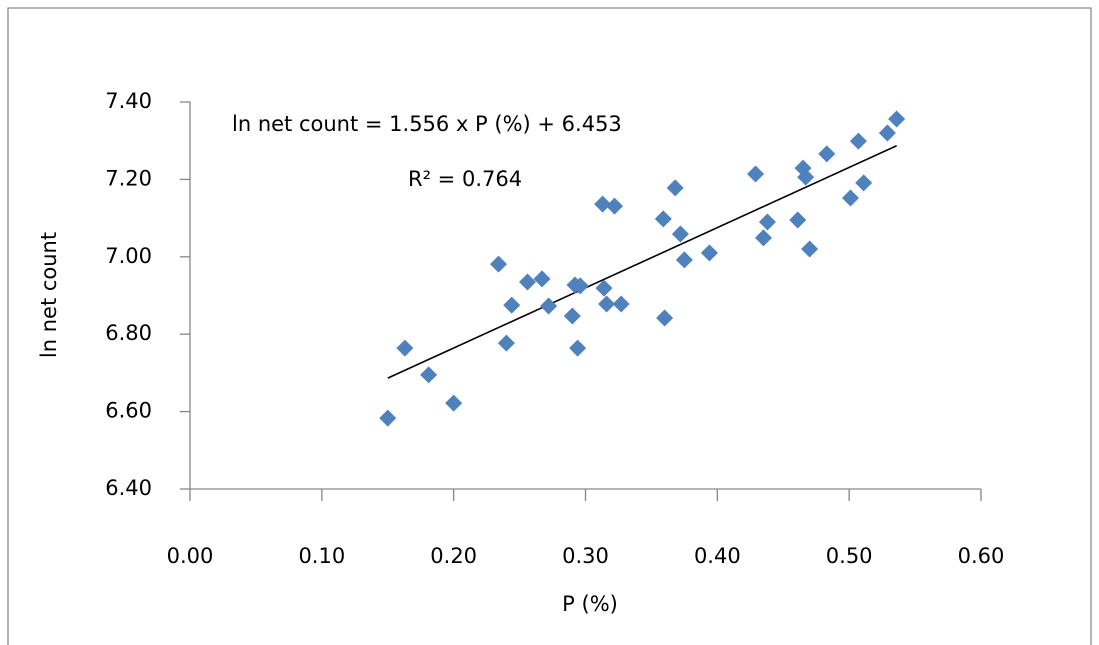 Image resolution: width=1099 pixels, height=645 pixels. Describe the element at coordinates (128, 101) in the screenshot. I see `y-tick-label: 7.40` at that location.